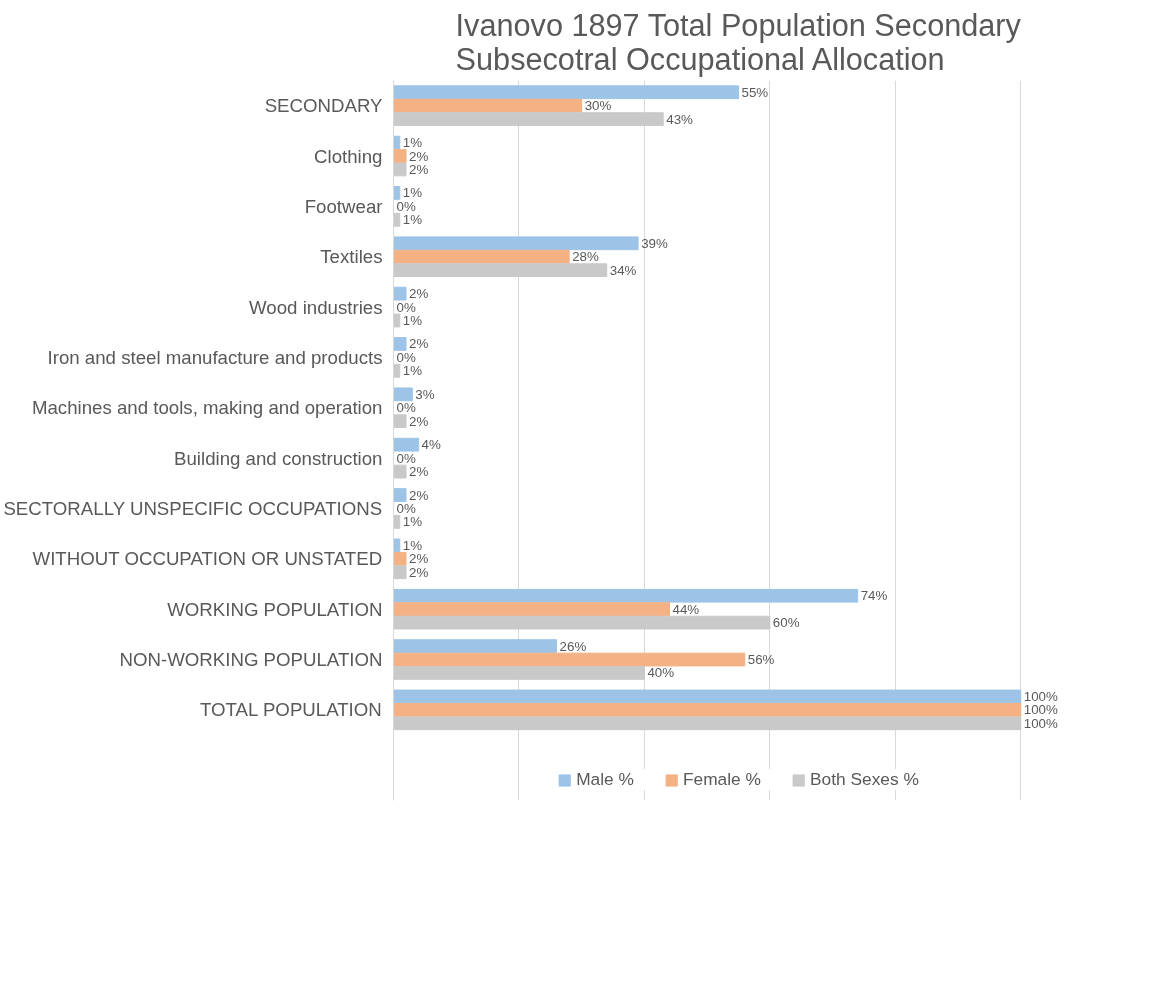 The image size is (1176, 1001). What do you see at coordinates (207, 408) in the screenshot?
I see `y-tick-label: Machines and tools, making and operation` at bounding box center [207, 408].